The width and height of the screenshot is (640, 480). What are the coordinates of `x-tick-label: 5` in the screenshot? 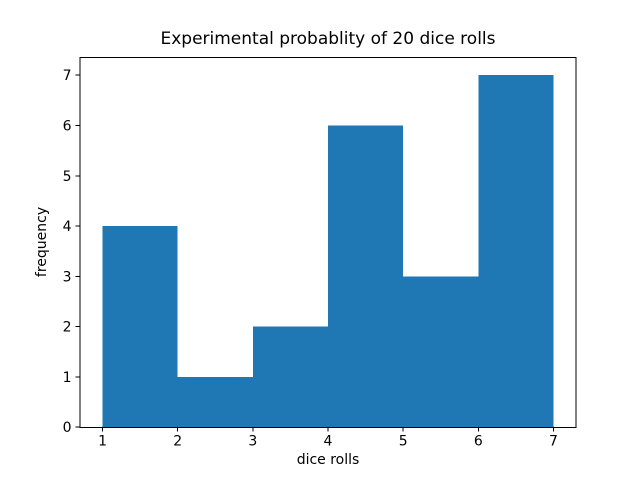 It's located at (403, 442).